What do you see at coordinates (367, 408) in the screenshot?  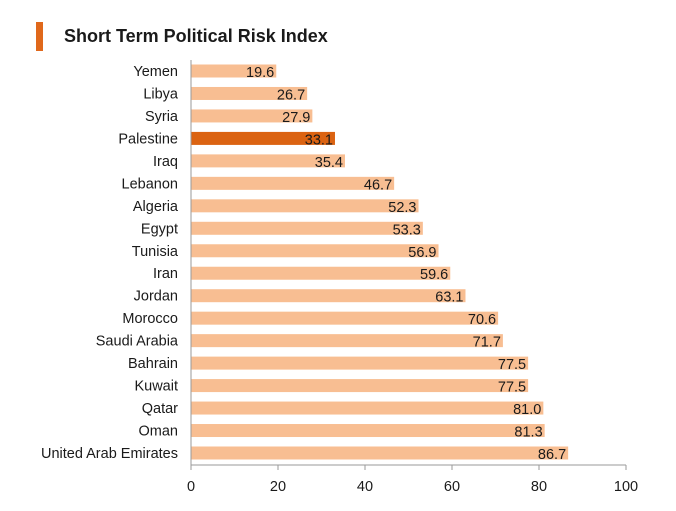 I see `bar-qatar` at bounding box center [367, 408].